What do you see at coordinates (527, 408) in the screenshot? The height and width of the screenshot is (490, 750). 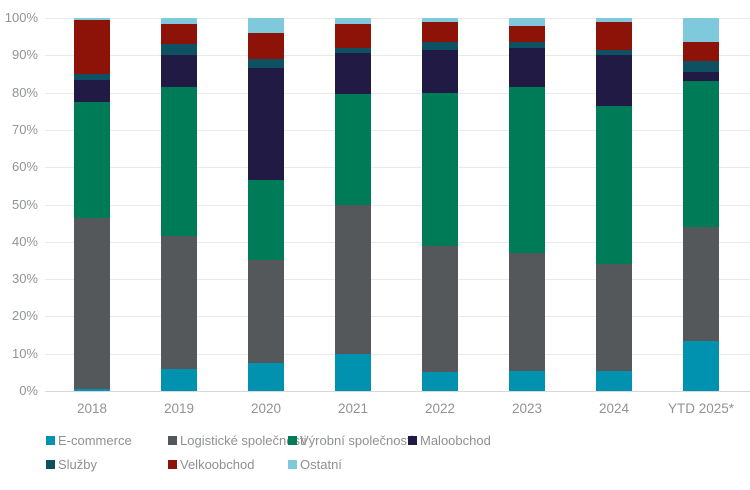 I see `x-axis-label: 2023` at bounding box center [527, 408].